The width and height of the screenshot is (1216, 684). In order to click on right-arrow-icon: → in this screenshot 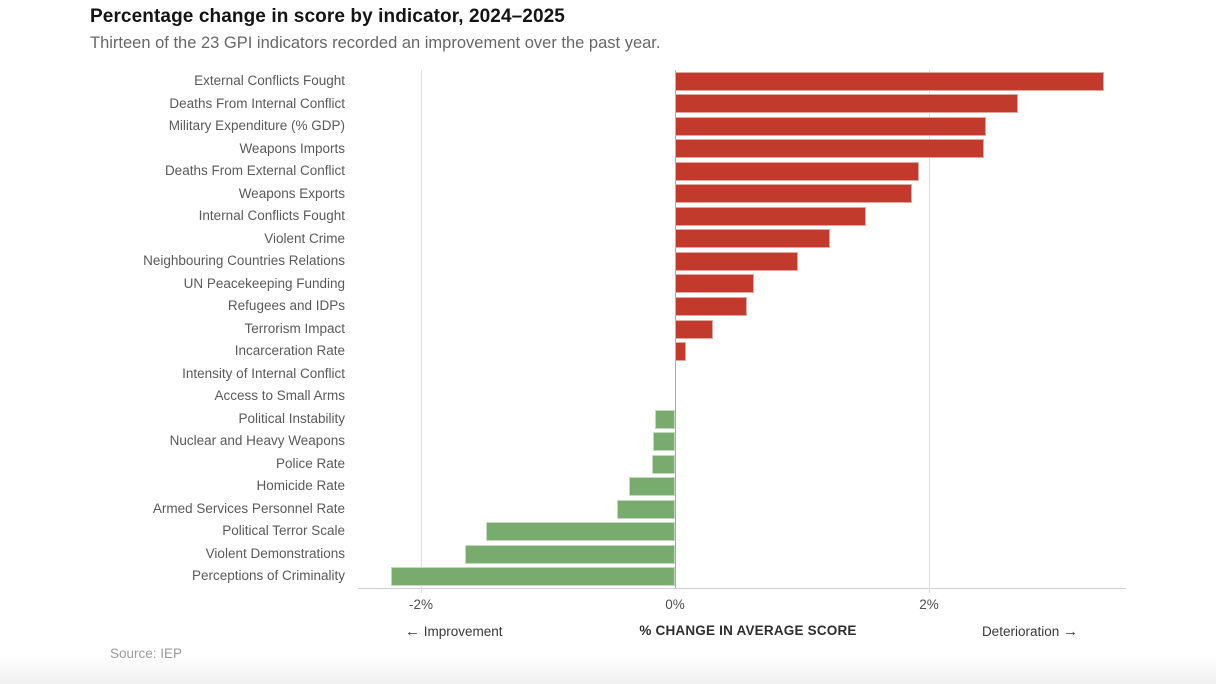, I will do `click(1070, 631)`.